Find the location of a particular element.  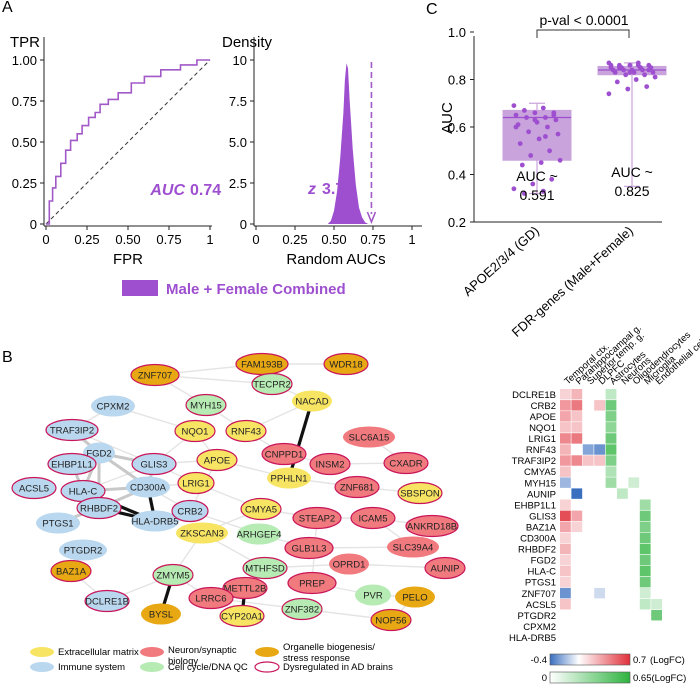

node-label: RHBDF2 is located at coordinates (99, 509).